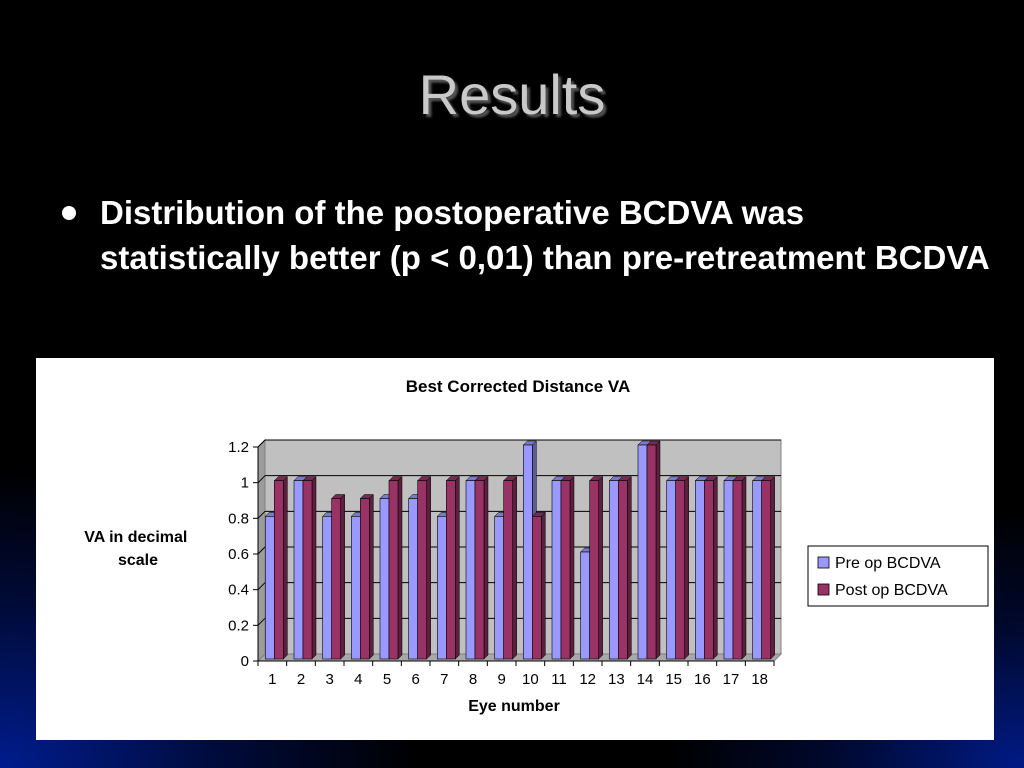 This screenshot has height=768, width=1024. Describe the element at coordinates (888, 563) in the screenshot. I see `legend-label-pre-op: Pre op BCDVA` at that location.